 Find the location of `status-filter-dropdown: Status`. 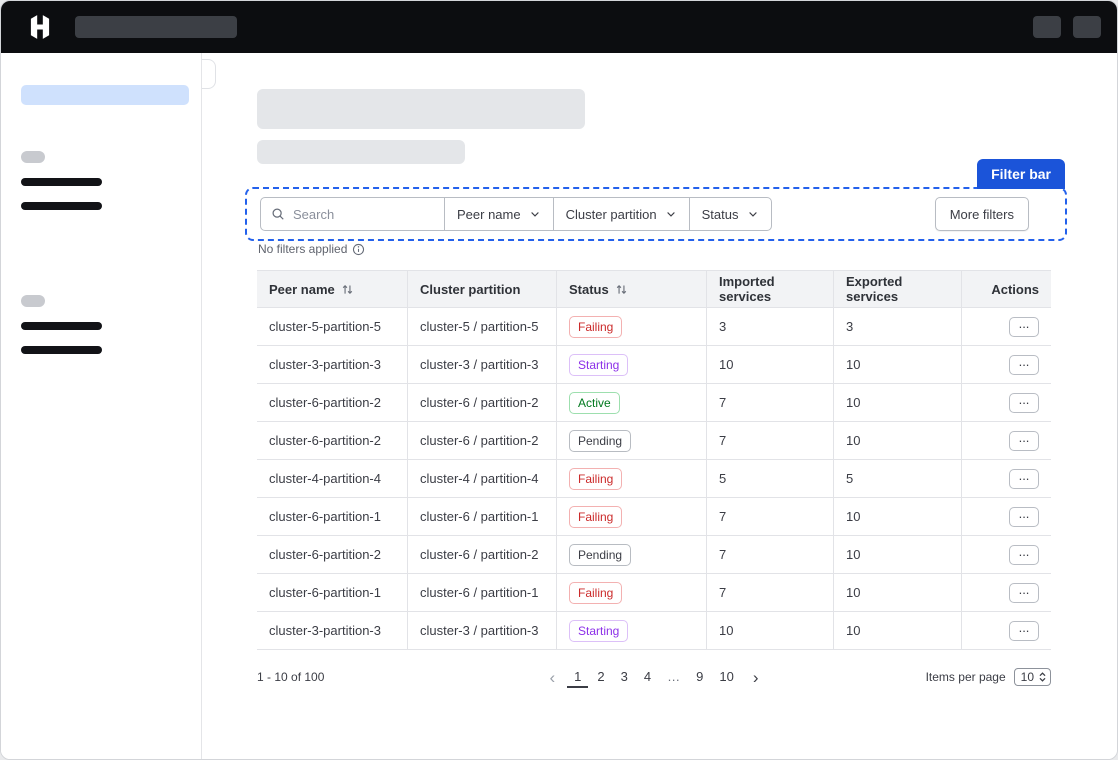

status-filter-dropdown: Status is located at coordinates (730, 214).